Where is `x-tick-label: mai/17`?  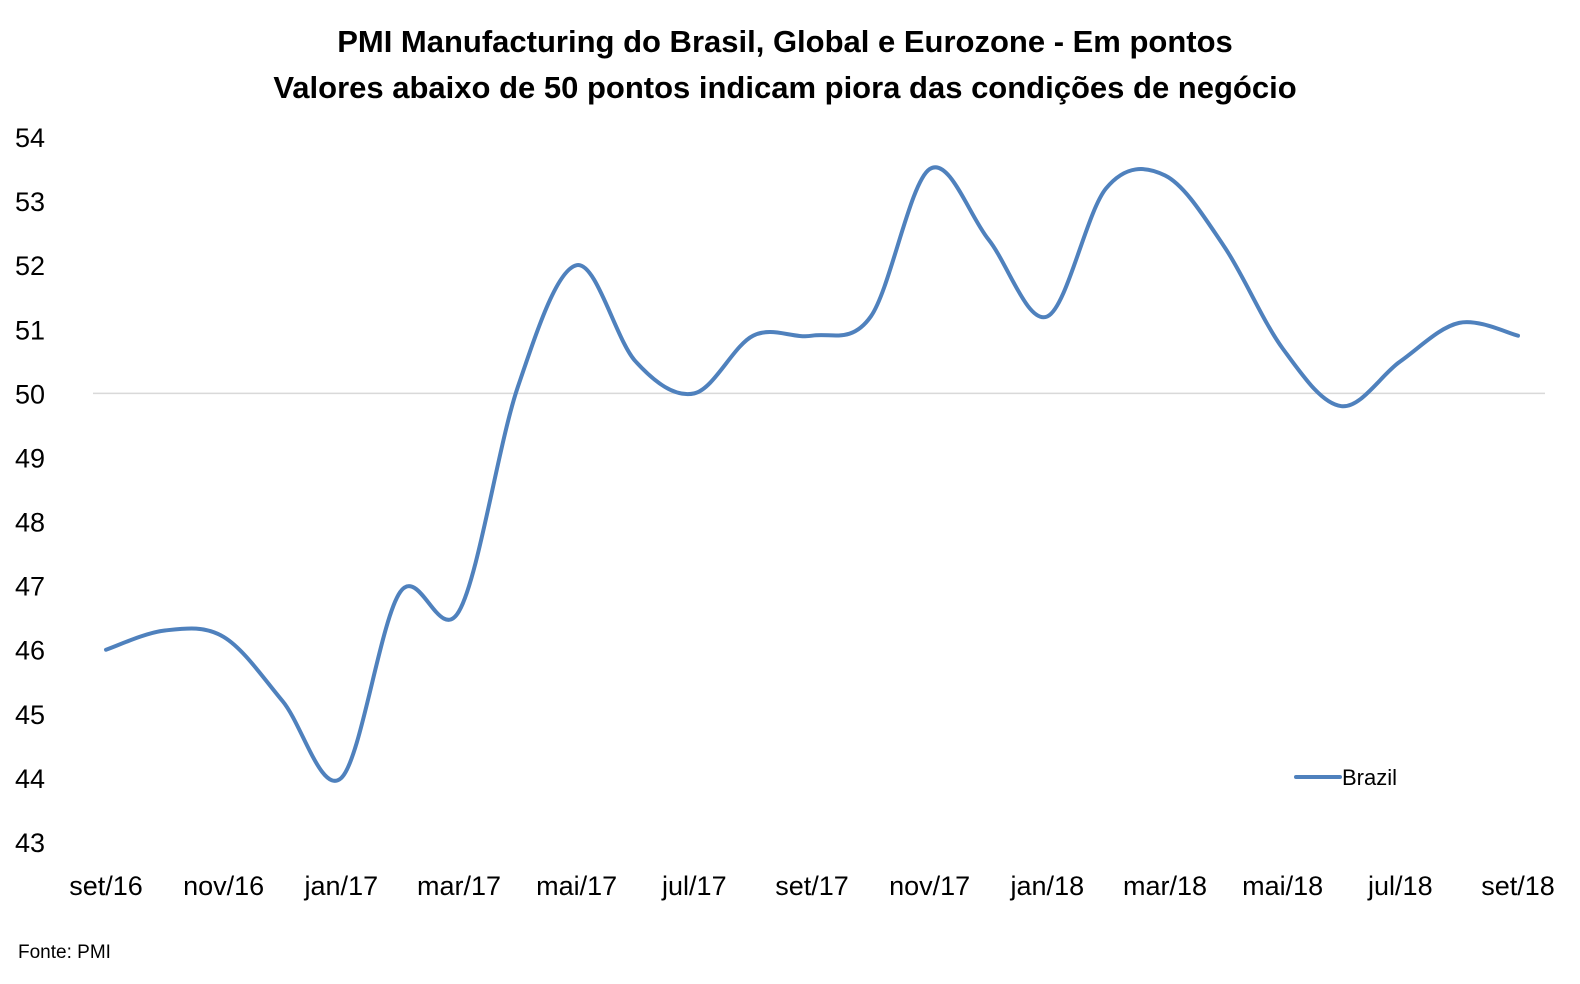
x-tick-label: mai/17 is located at coordinates (576, 886).